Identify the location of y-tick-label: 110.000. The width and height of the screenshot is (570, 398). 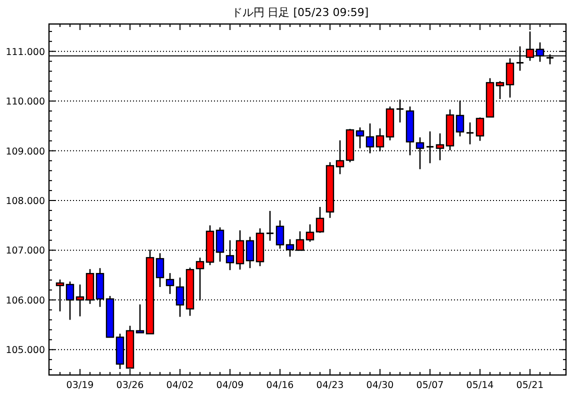
(25, 102).